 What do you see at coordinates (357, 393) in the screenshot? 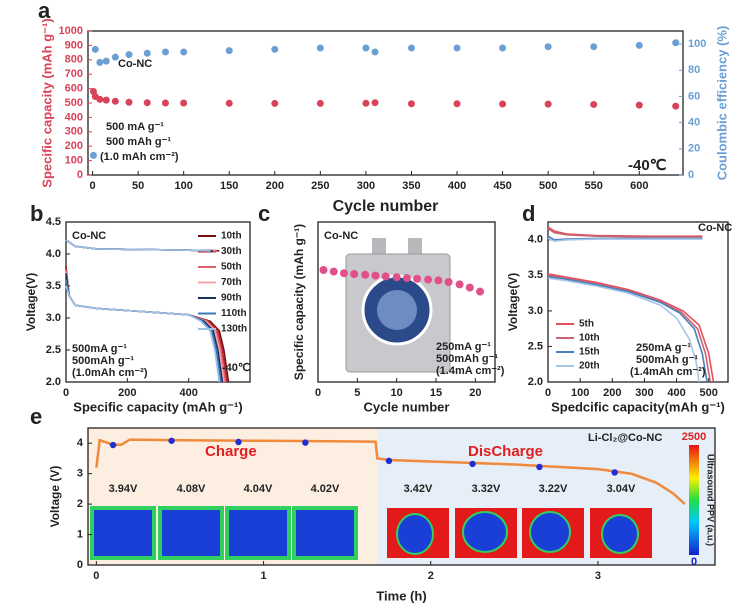
I see `x-tick-label: 5` at bounding box center [357, 393].